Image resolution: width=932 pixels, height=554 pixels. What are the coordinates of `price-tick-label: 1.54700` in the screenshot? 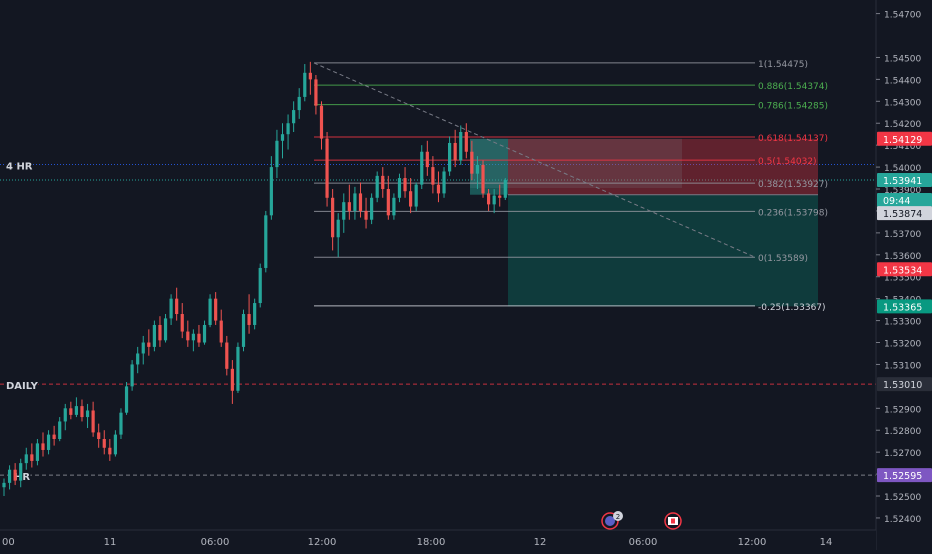 It's located at (902, 16).